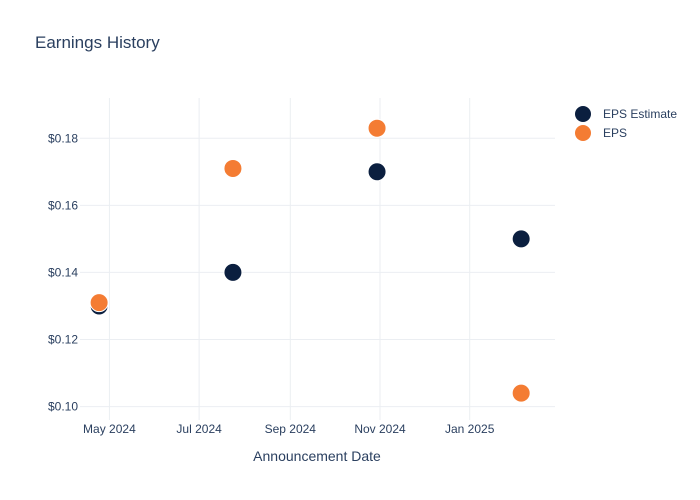 This screenshot has height=500, width=700. I want to click on x-tick-label: Sep 2024, so click(291, 429).